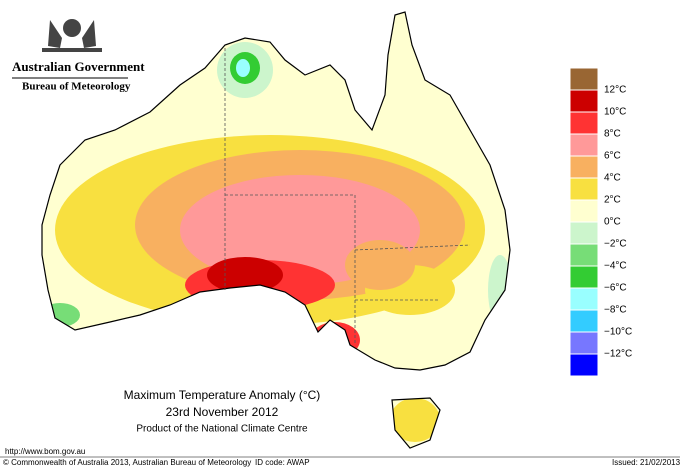 This screenshot has height=467, width=680. Describe the element at coordinates (615, 112) in the screenshot. I see `legend-label: 10°C` at that location.